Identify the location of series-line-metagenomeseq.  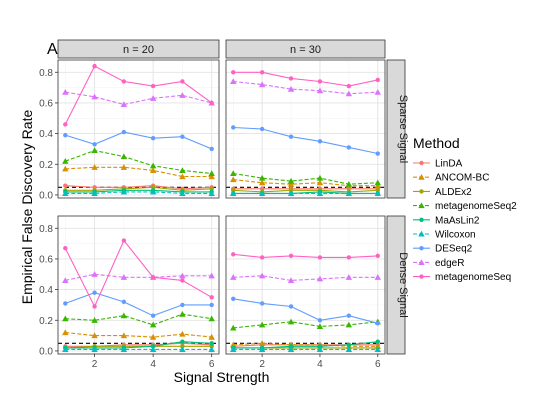
(138, 273).